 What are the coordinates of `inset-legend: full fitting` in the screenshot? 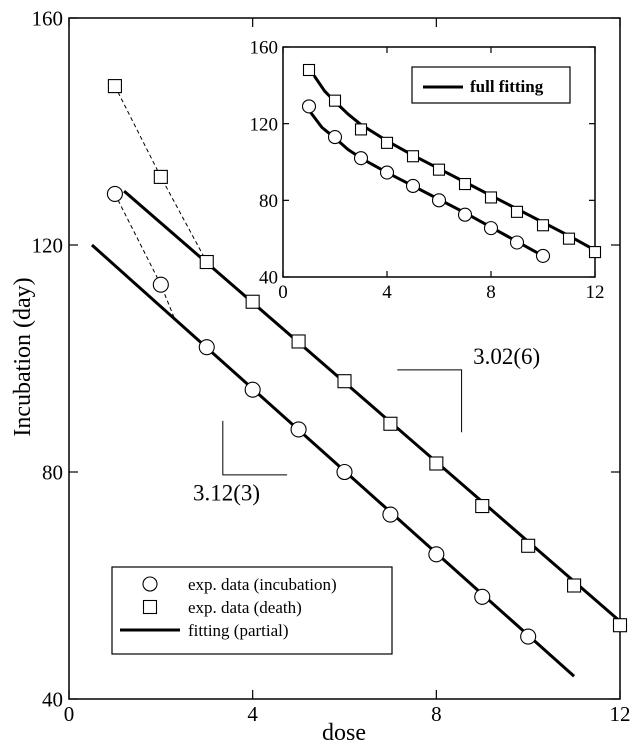 It's located at (491, 85).